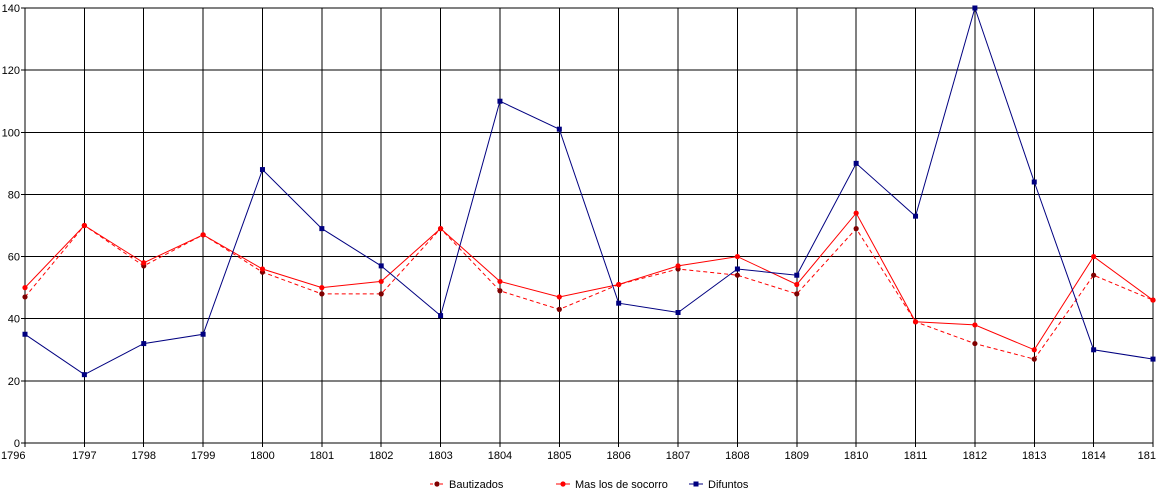 Image resolution: width=1156 pixels, height=494 pixels. I want to click on legend-item: Mas los de socorro, so click(612, 485).